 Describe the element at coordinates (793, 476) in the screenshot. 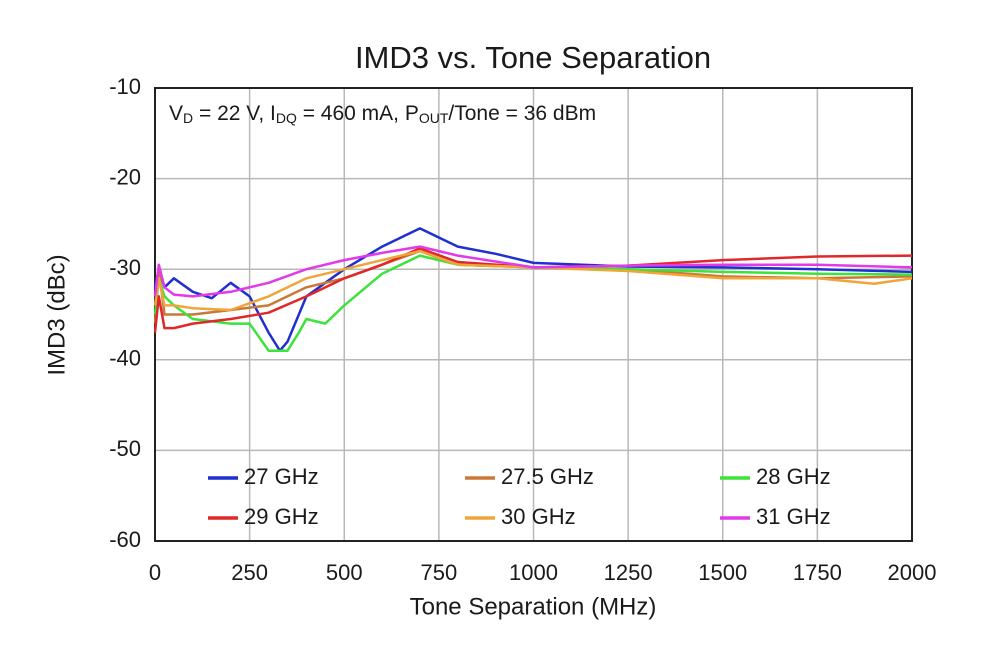

I see `legend-label: 28 GHz` at that location.